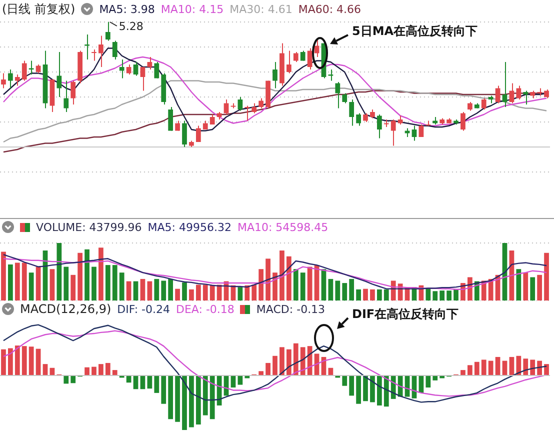  What do you see at coordinates (291, 309) in the screenshot?
I see `legend-label: MACD: -0.13` at bounding box center [291, 309].